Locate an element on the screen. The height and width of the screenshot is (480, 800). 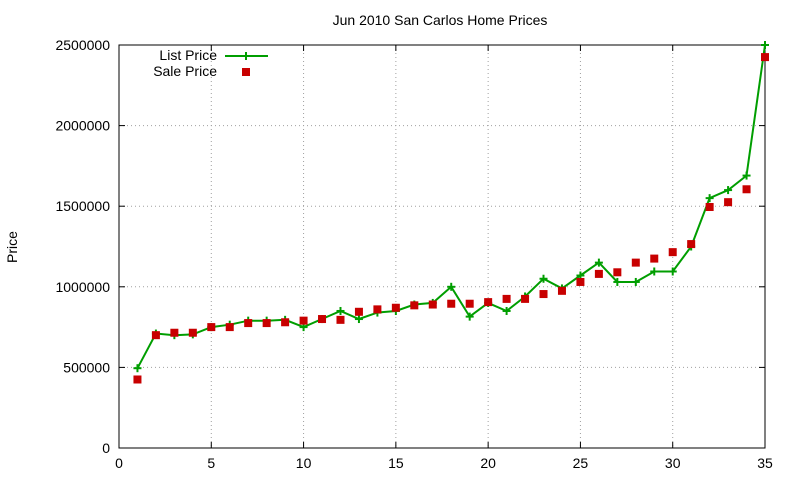
legend-marker-sale-price is located at coordinates (246, 72).